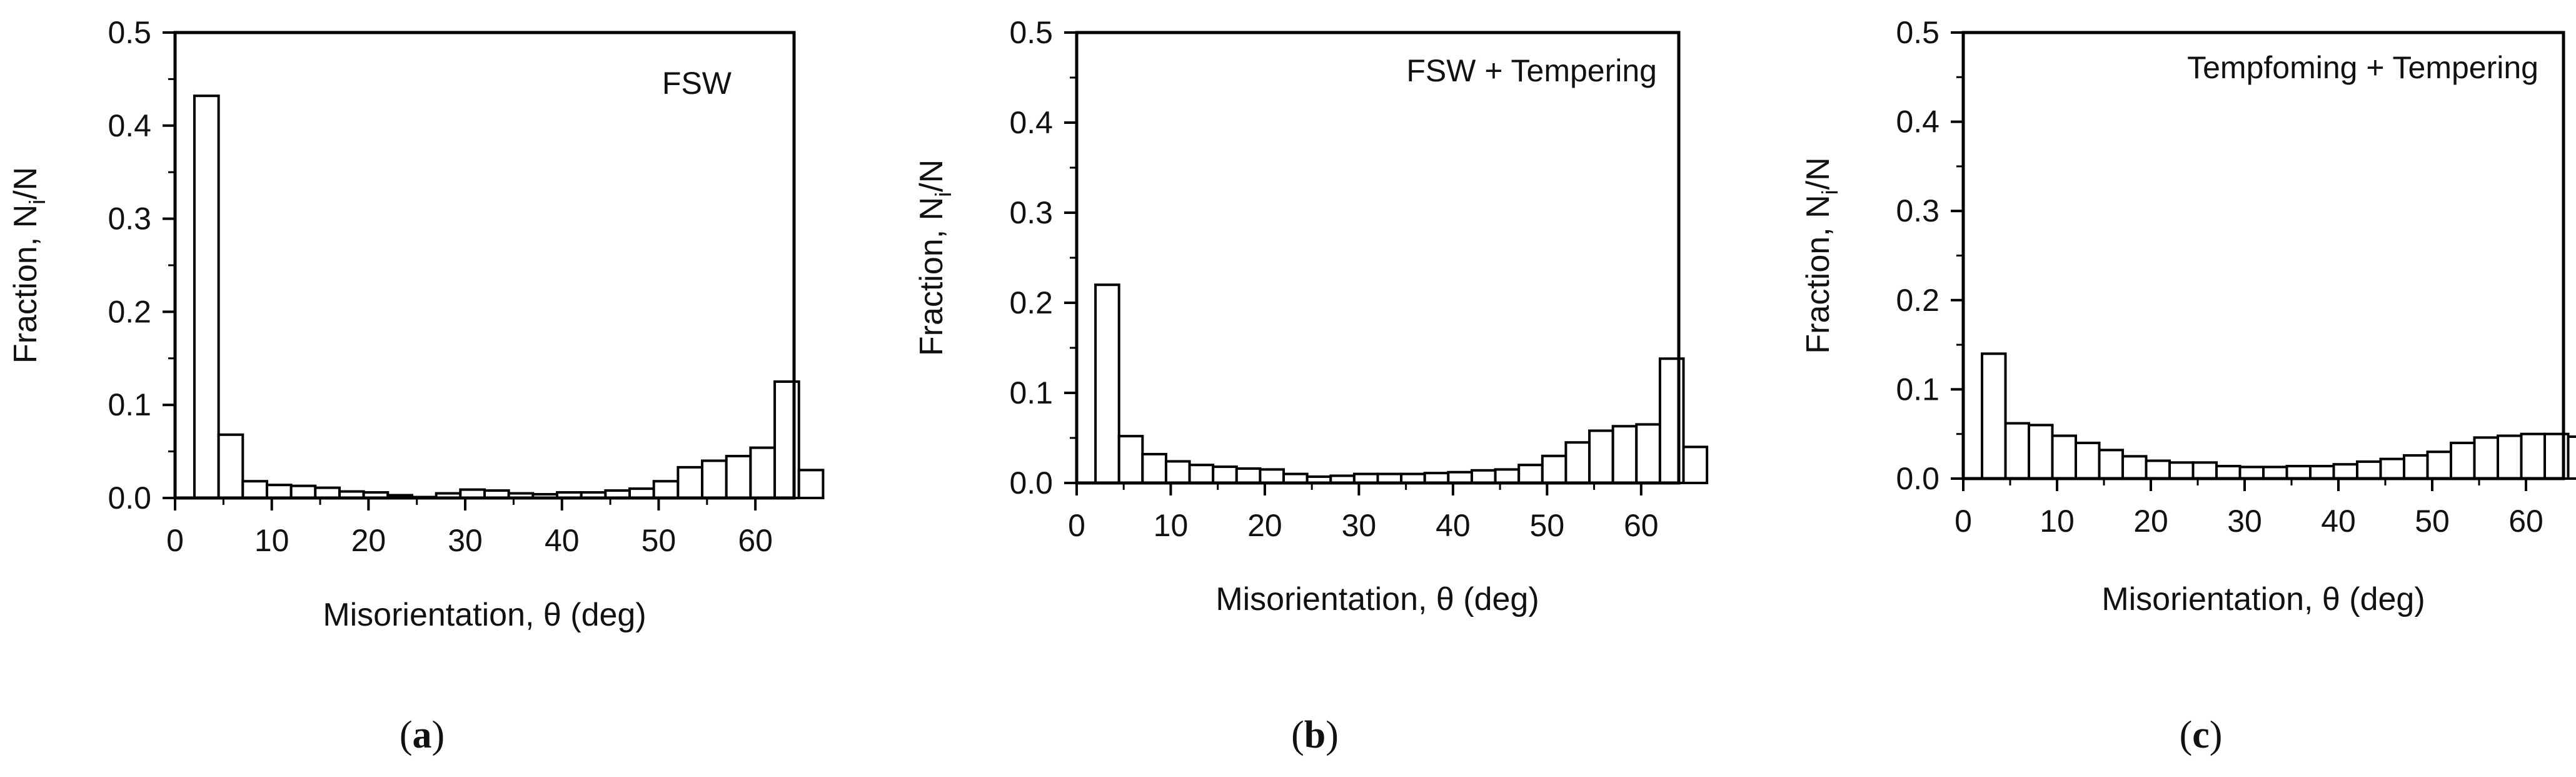 The height and width of the screenshot is (777, 2576). What do you see at coordinates (1918, 389) in the screenshot?
I see `panel-c-y-tick-label: 0.1` at bounding box center [1918, 389].